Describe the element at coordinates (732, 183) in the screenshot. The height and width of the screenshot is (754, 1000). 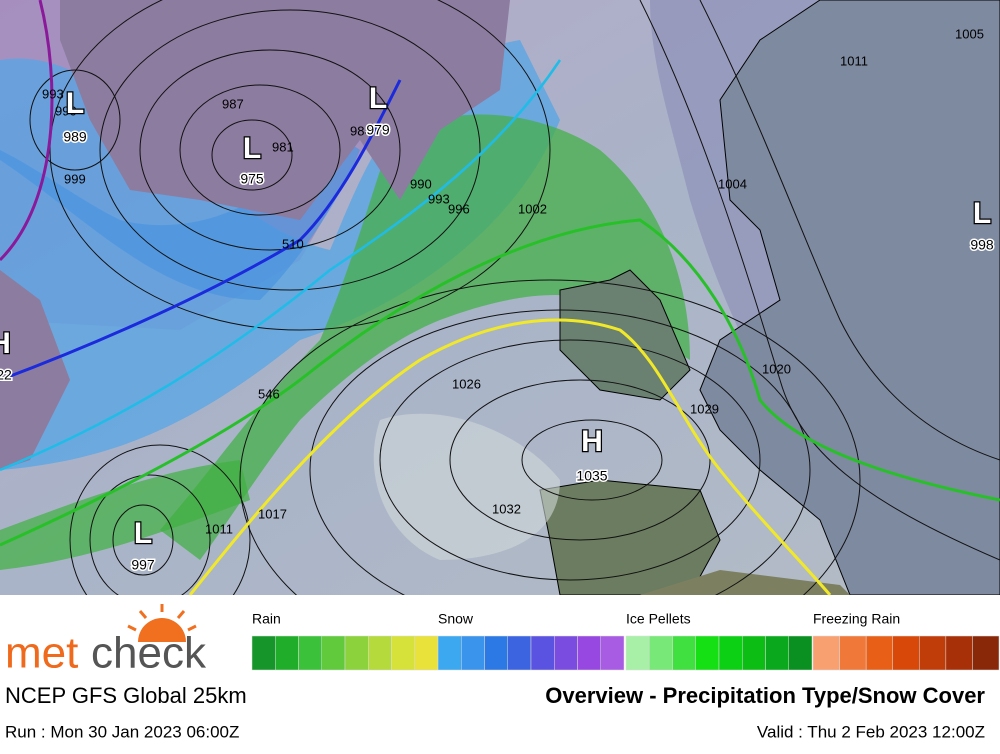
I see `isobar-label: 1004` at that location.